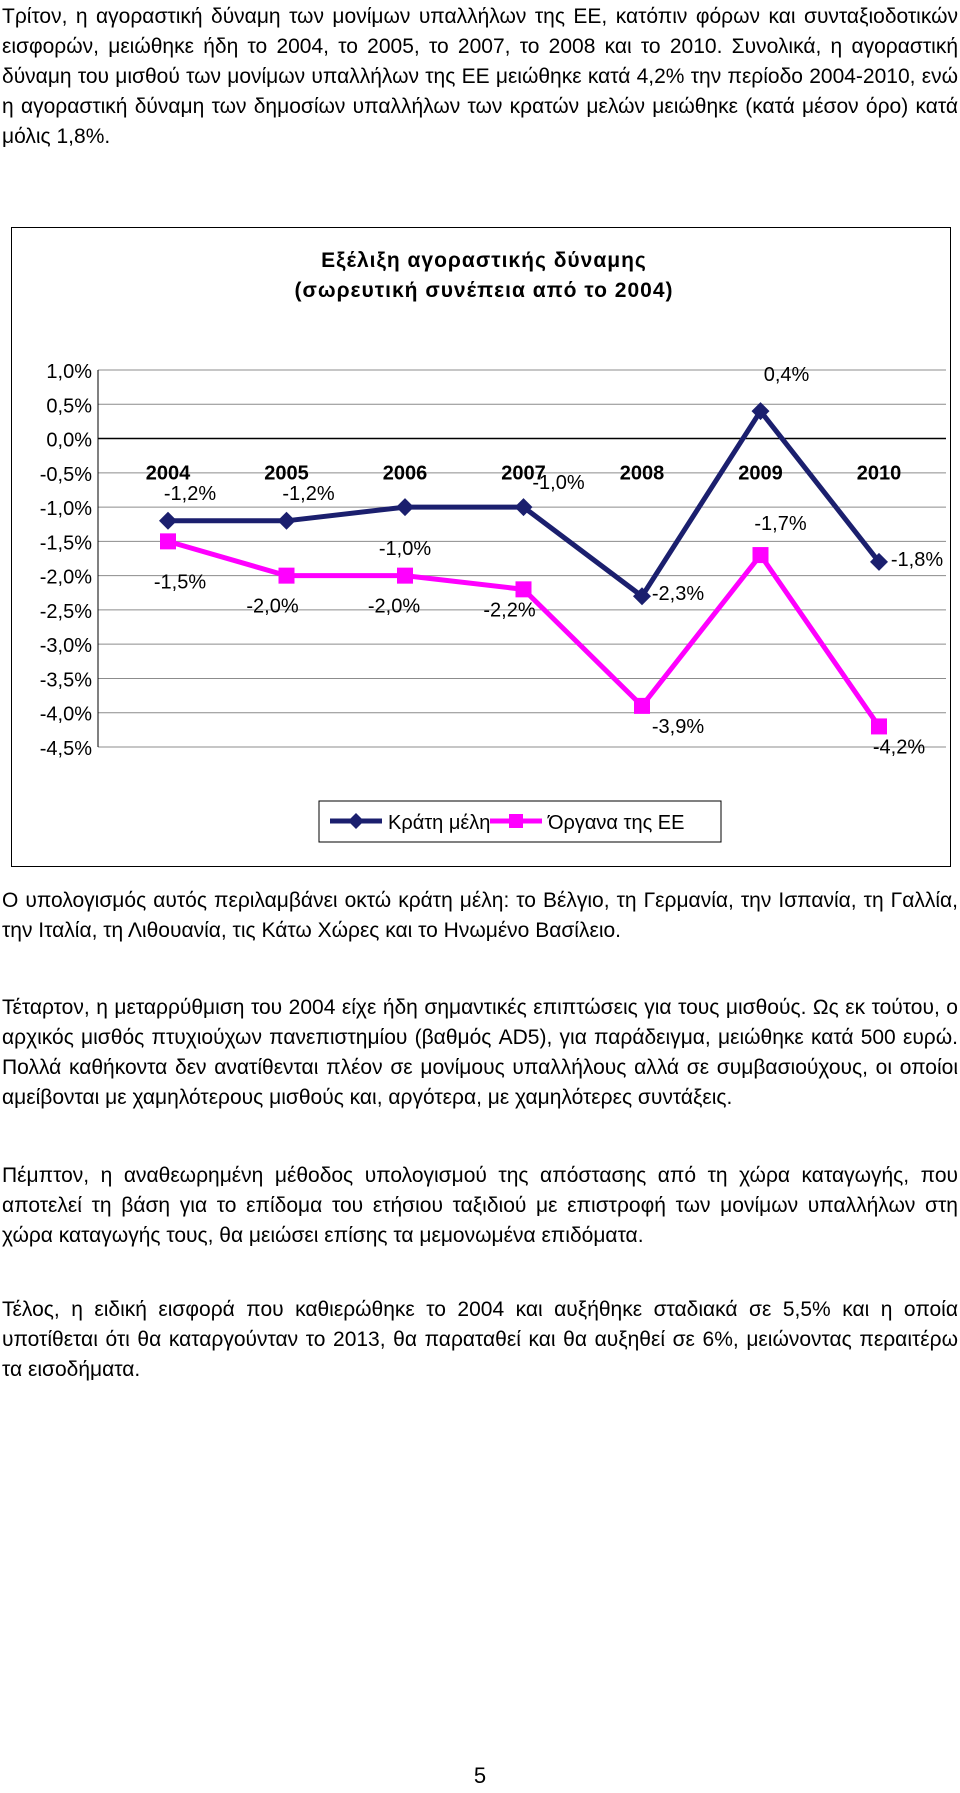  Describe the element at coordinates (523, 474) in the screenshot. I see `x-tick-label: 2007` at that location.